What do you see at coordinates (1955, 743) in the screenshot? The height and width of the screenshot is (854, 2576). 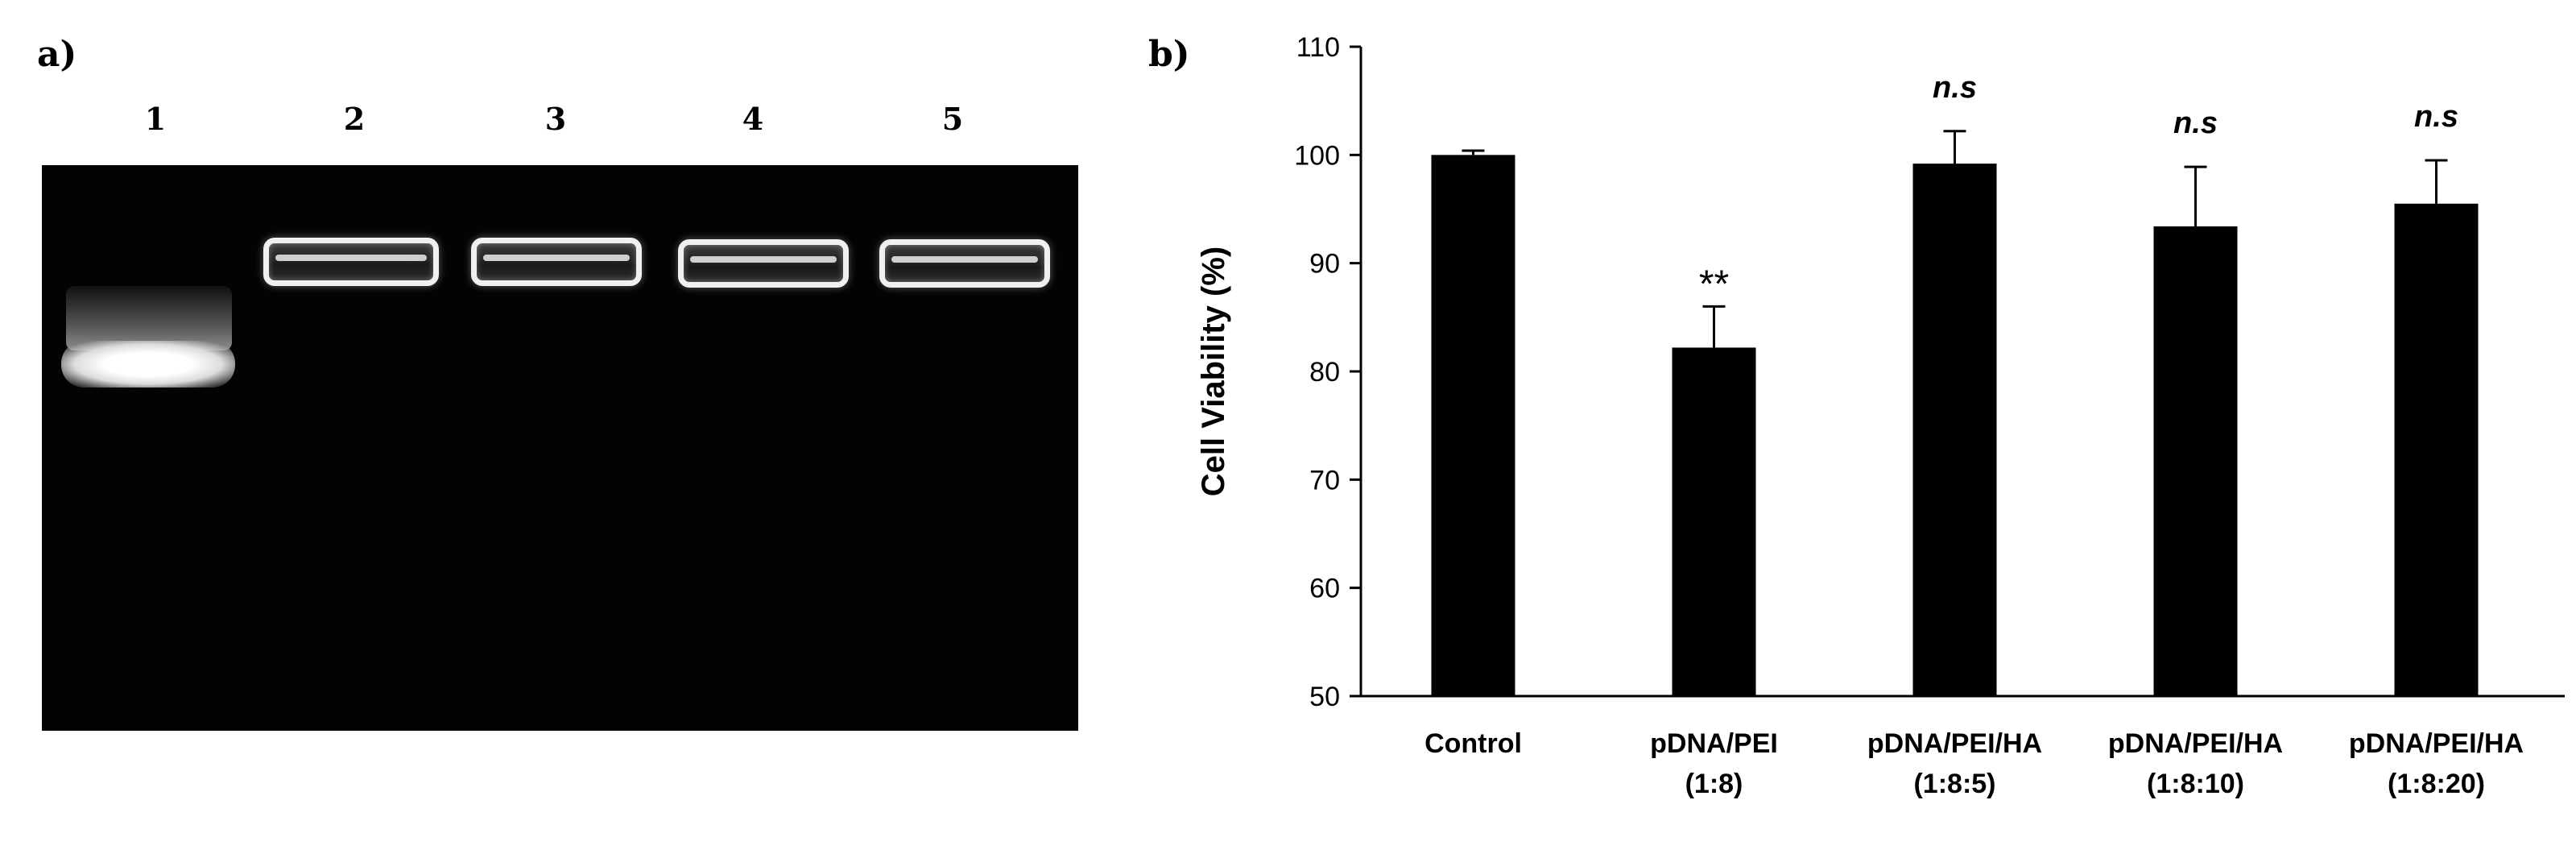 I see `x-category-label-2-0: pDNA/PEI/HA` at bounding box center [1955, 743].